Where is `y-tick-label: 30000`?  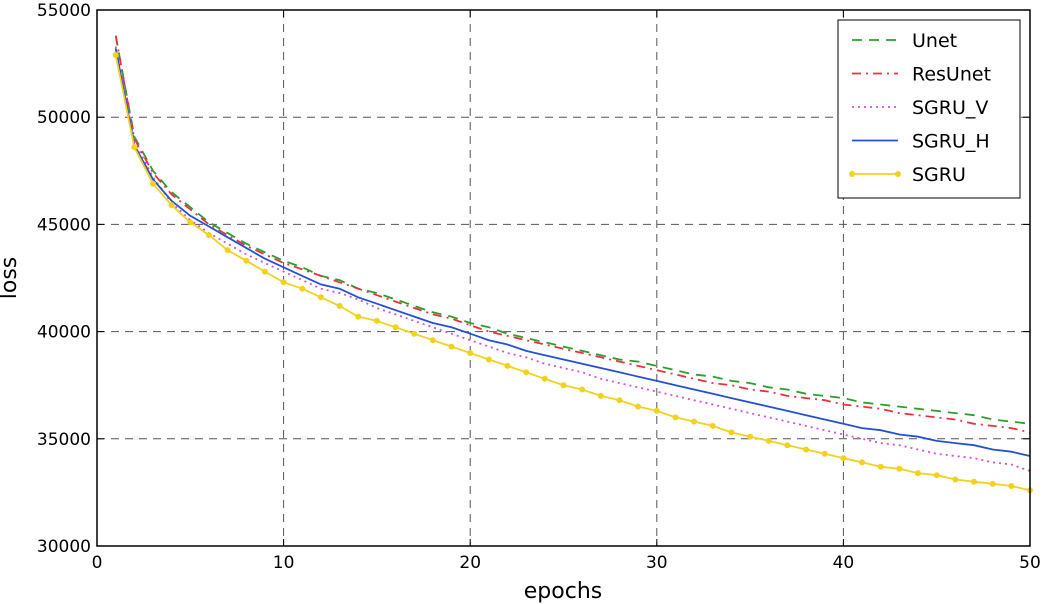
y-tick-label: 30000 is located at coordinates (64, 547).